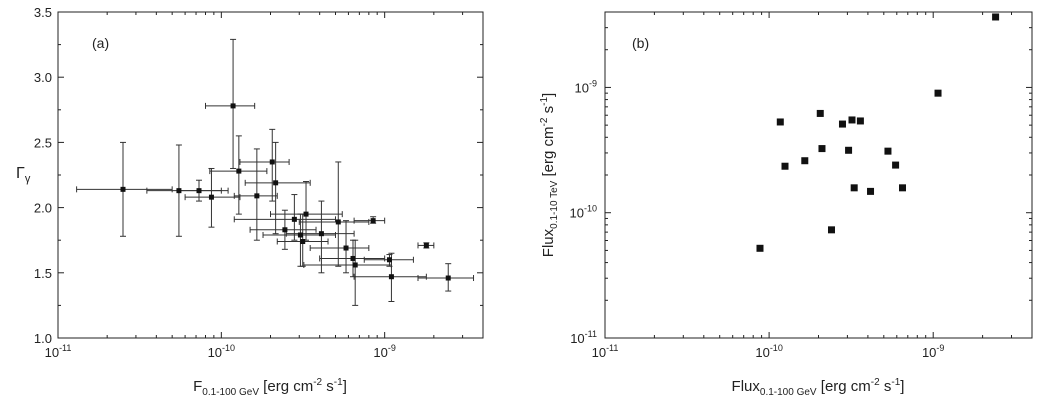 This screenshot has height=405, width=1050. I want to click on panel-a-ytick-label: 2.0, so click(43, 208).